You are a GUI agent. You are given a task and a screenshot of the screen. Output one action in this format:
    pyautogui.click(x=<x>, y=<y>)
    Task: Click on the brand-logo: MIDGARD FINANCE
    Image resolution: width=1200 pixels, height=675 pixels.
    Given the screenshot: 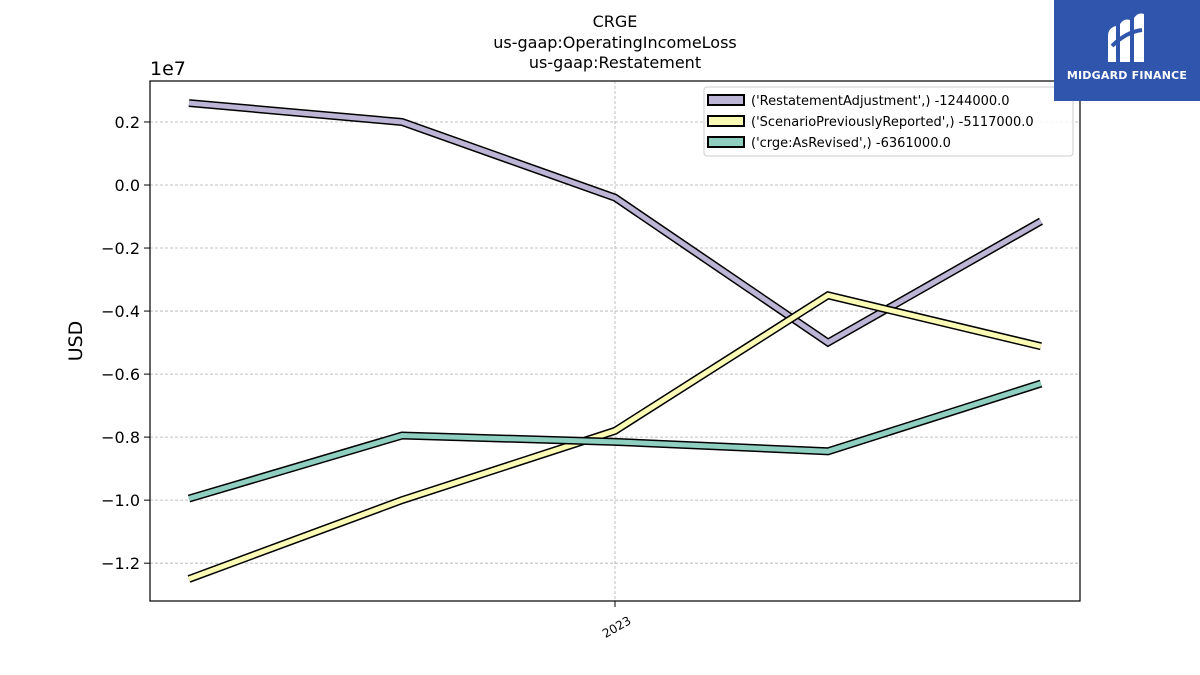 What is the action you would take?
    pyautogui.click(x=1127, y=50)
    